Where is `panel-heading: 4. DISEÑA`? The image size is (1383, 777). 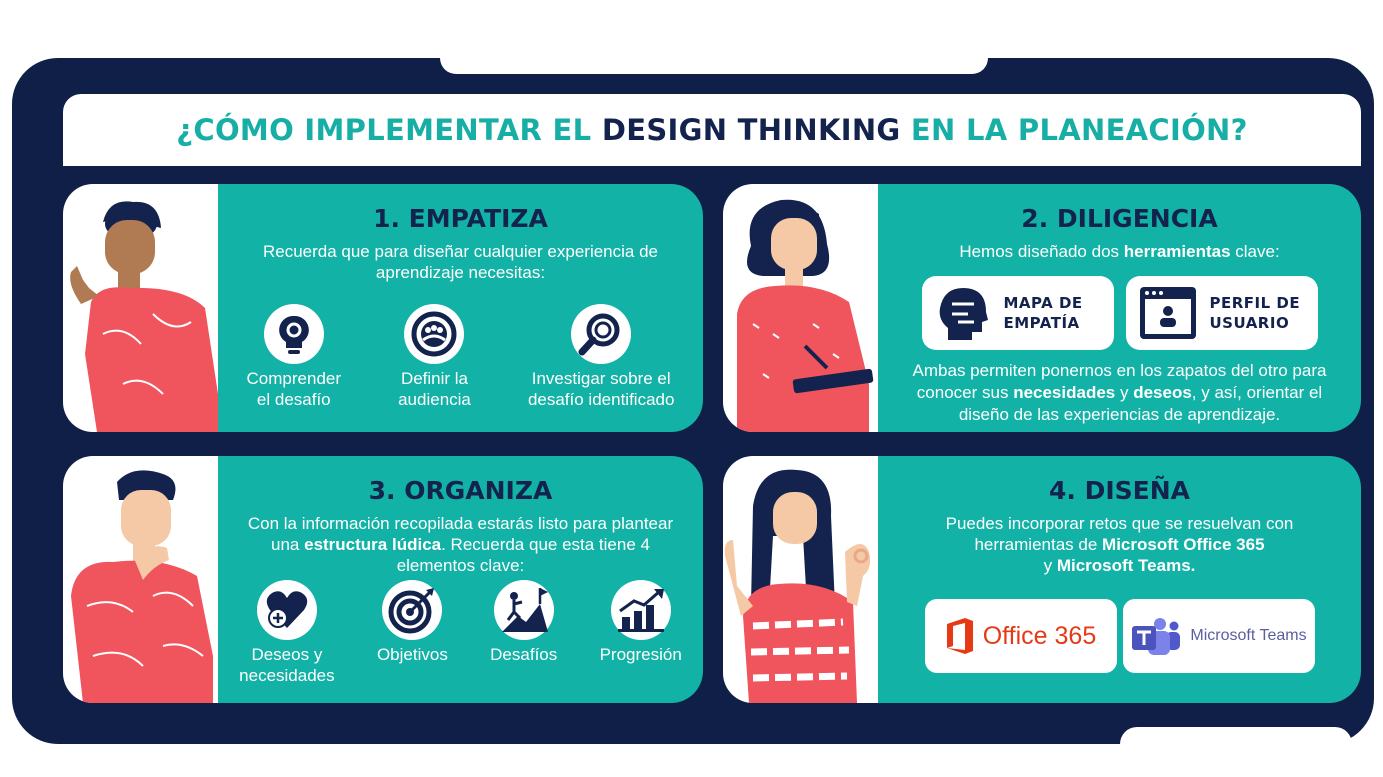
panel-heading: 4. DISEÑA is located at coordinates (1119, 490).